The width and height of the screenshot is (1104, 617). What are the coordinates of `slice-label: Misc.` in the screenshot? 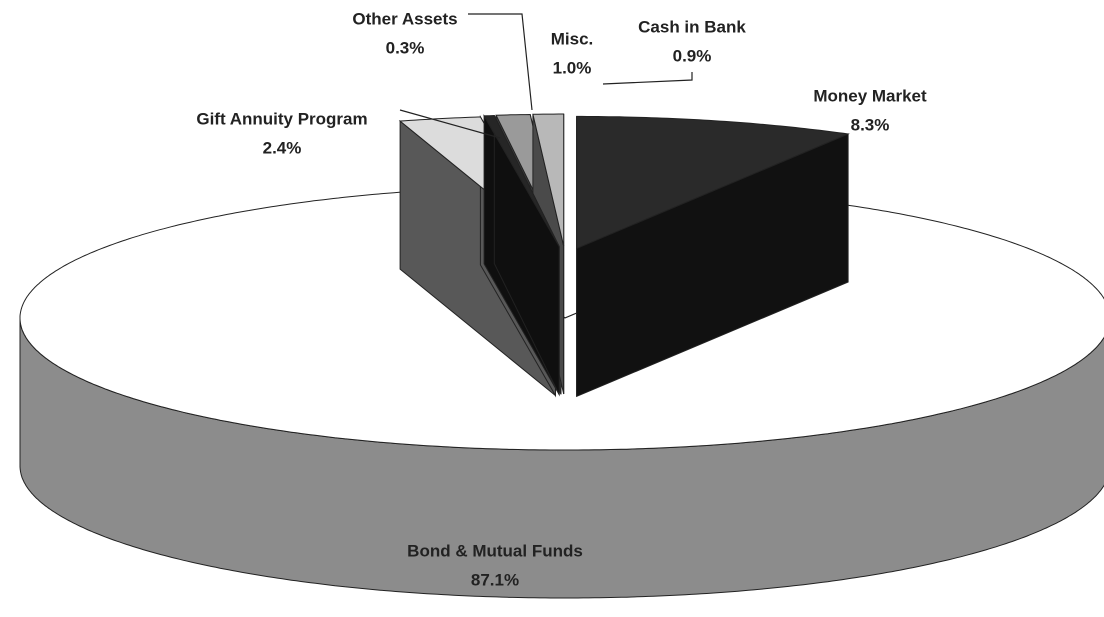 It's located at (572, 38).